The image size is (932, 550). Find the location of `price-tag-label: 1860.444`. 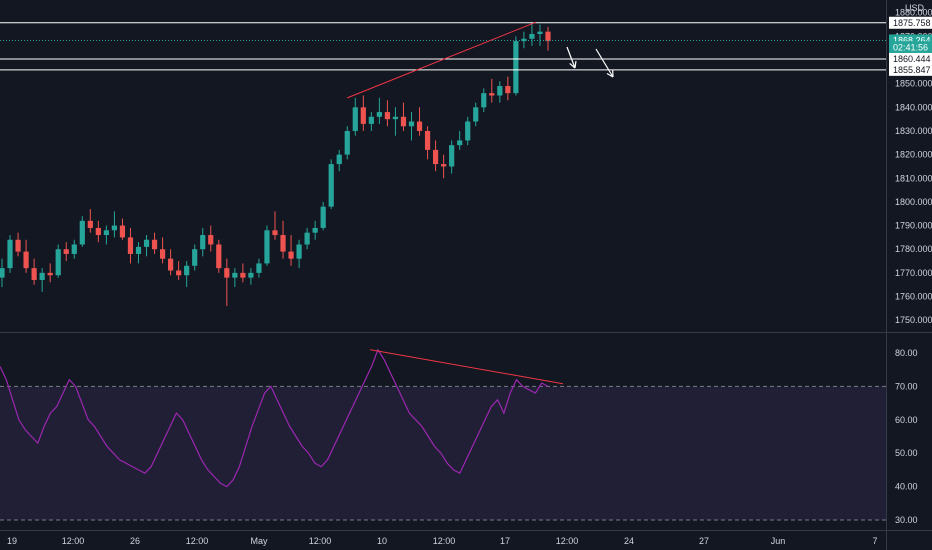

price-tag-label: 1860.444 is located at coordinates (912, 59).